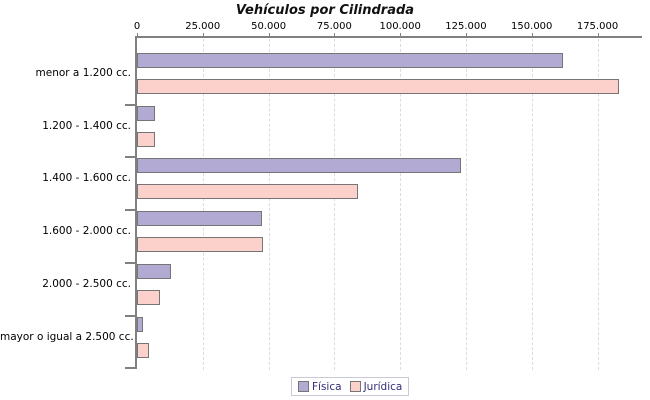  I want to click on category-label: mayor o igual a 2.500 cc., so click(67, 336).